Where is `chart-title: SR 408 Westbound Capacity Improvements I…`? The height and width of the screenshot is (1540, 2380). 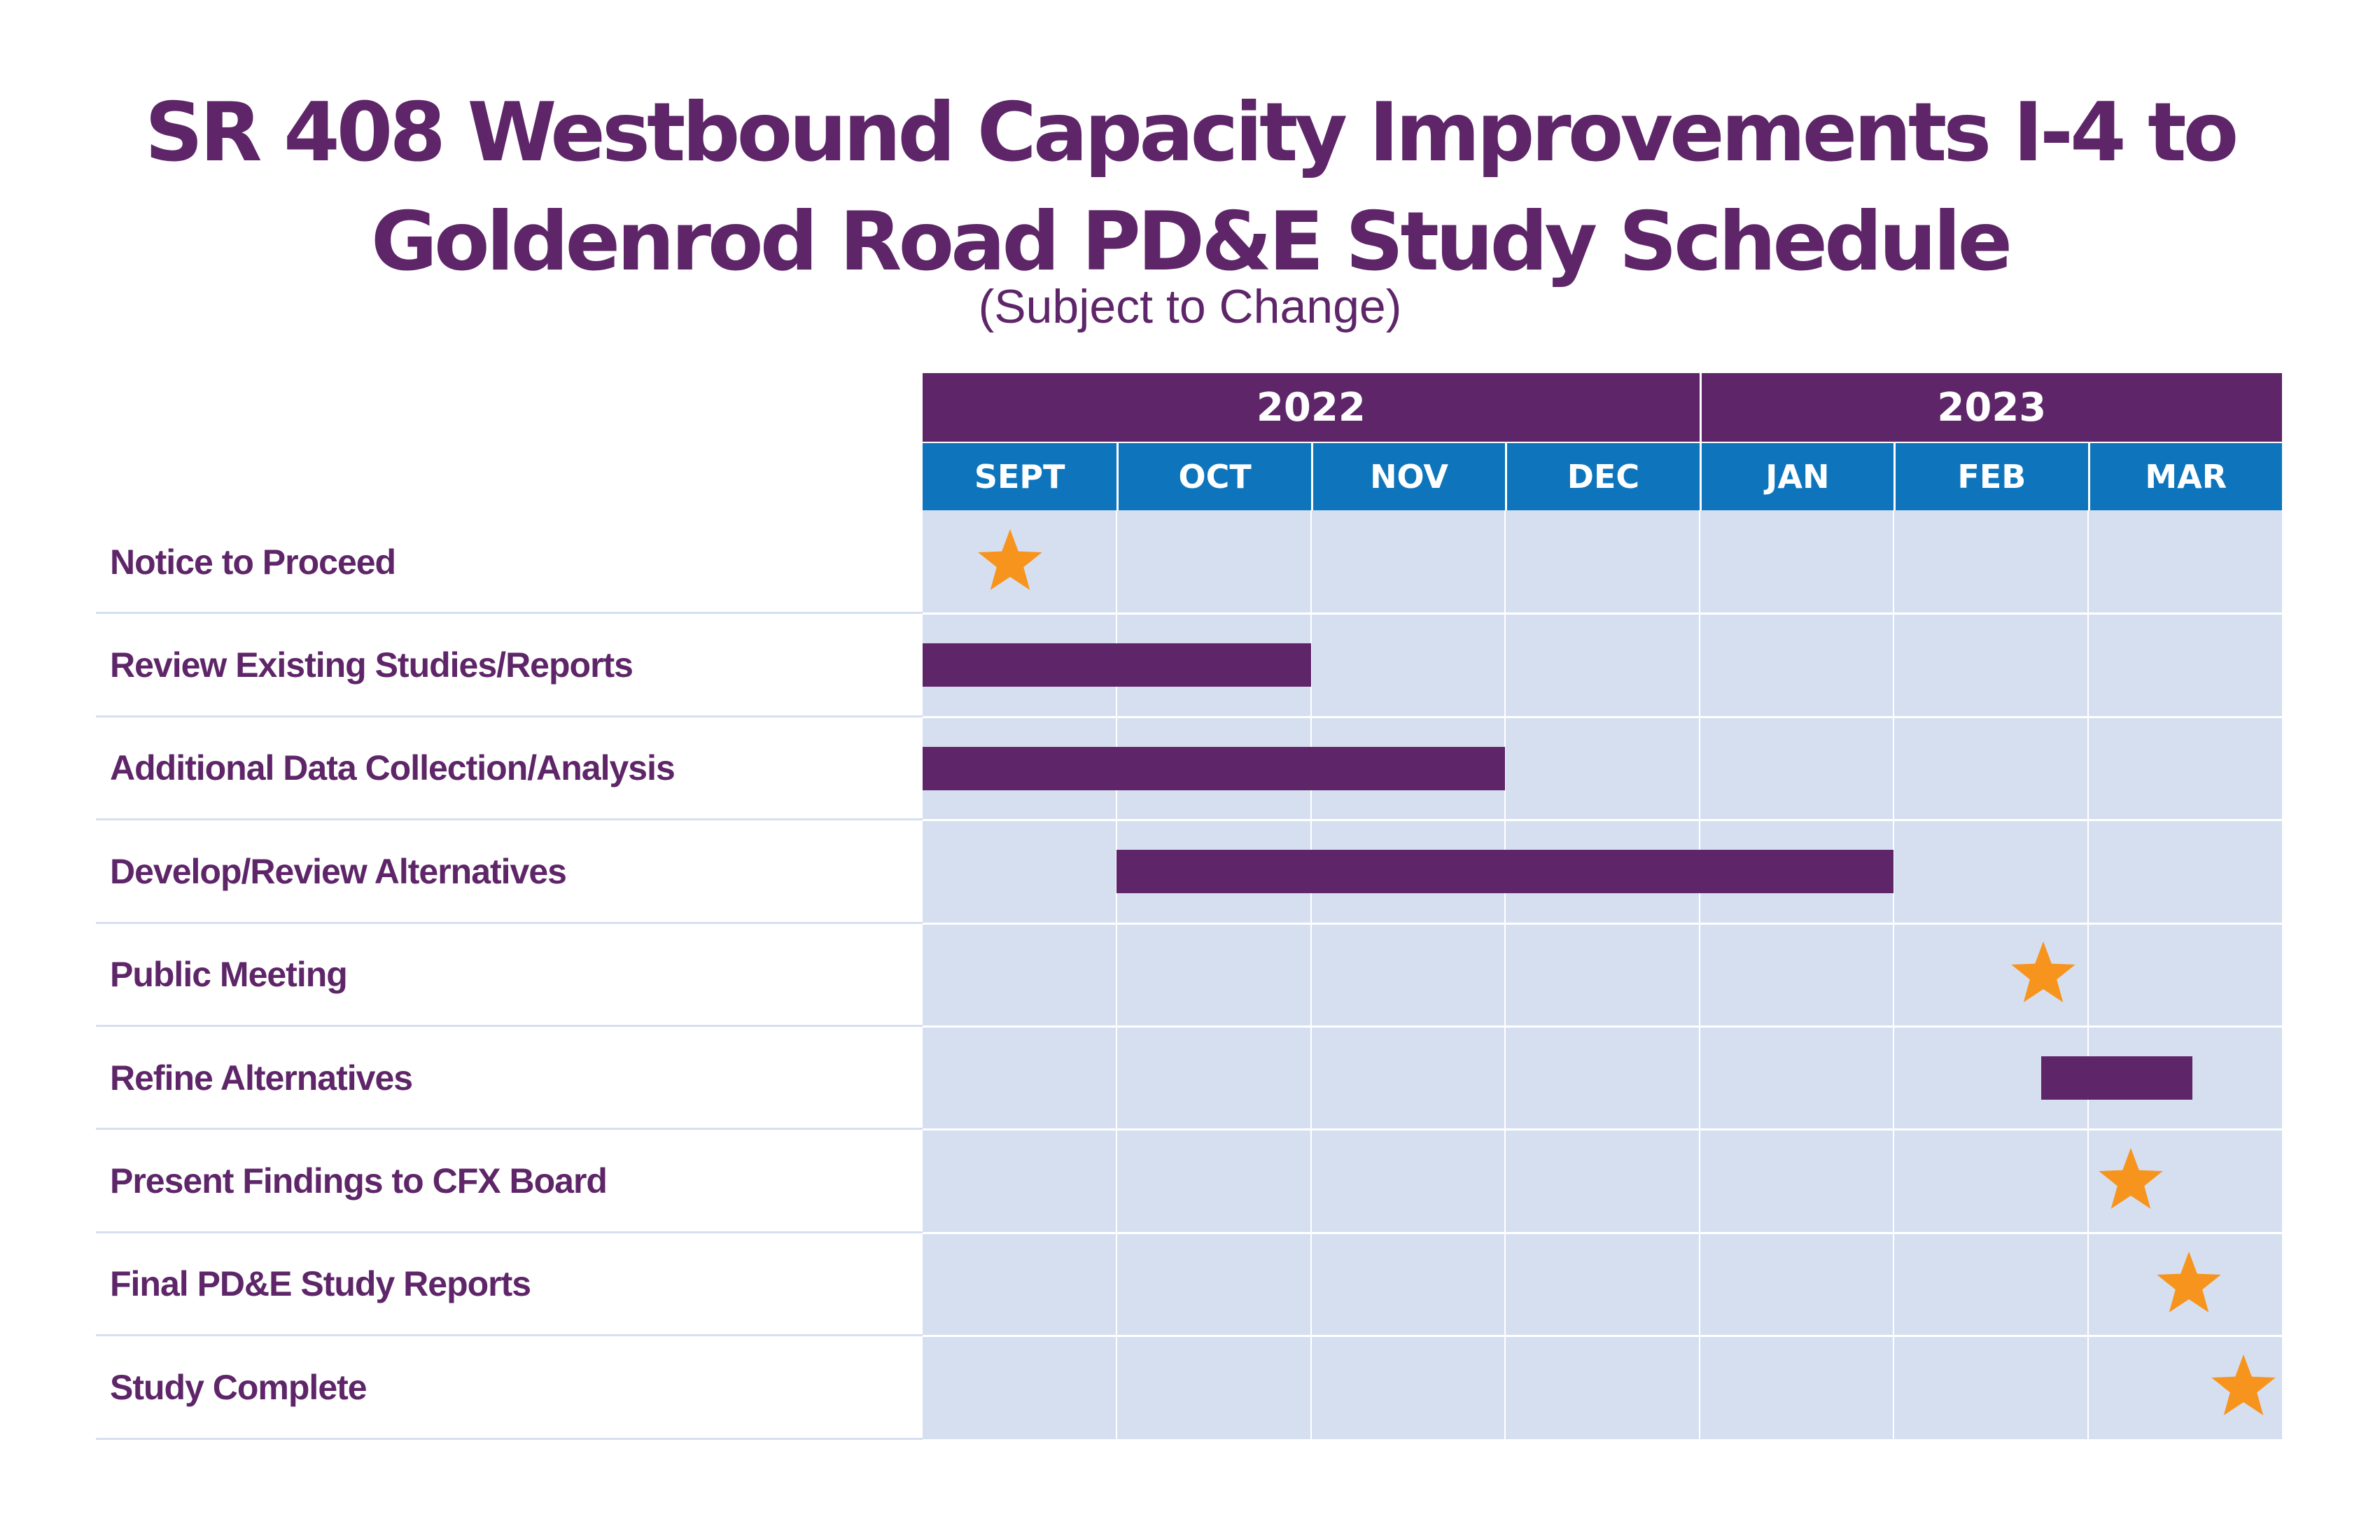
chart-title: SR 408 Westbound Capacity Improvements I… is located at coordinates (1190, 187).